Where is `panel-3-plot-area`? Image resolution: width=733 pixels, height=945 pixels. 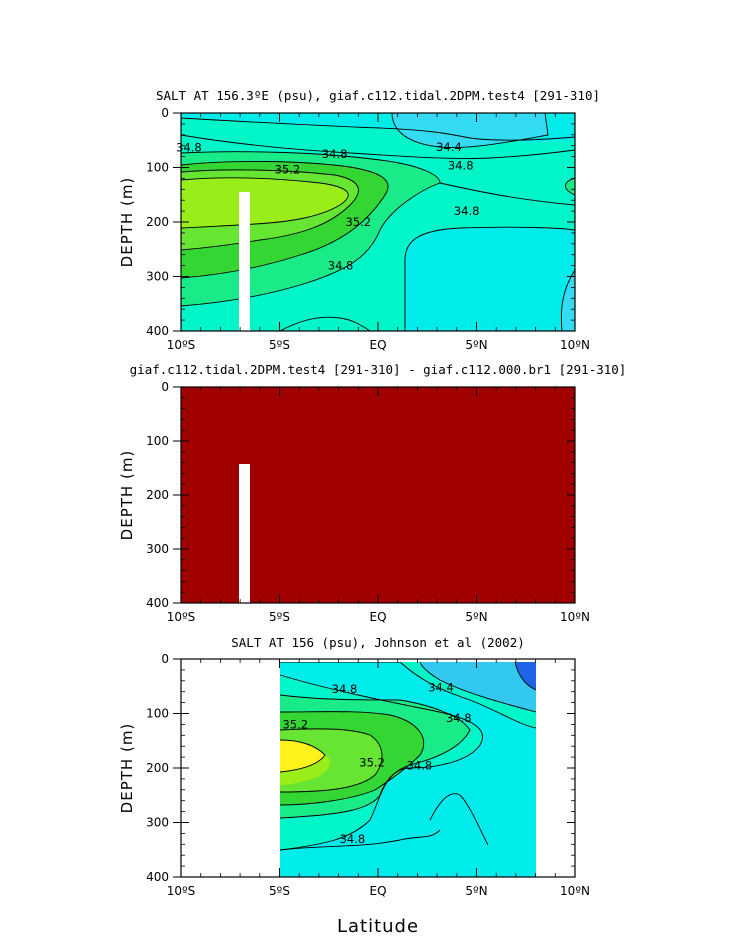
panel-3-plot-area is located at coordinates (378, 768).